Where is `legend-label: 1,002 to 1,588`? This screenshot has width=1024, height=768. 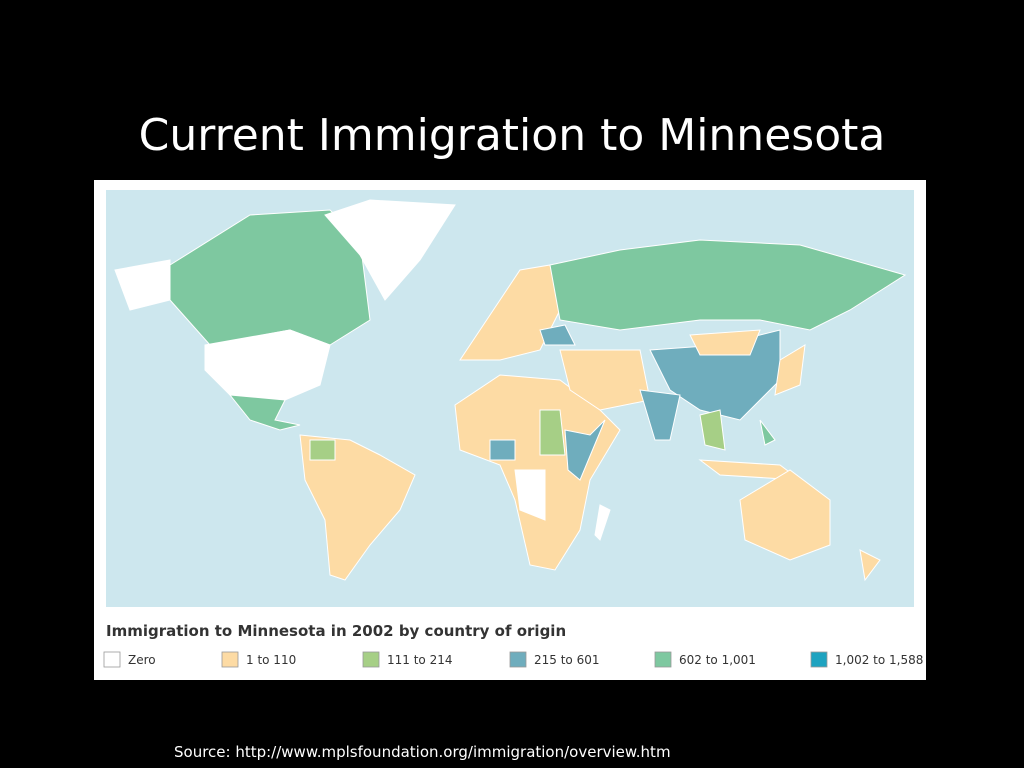 legend-label: 1,002 to 1,588 is located at coordinates (879, 660).